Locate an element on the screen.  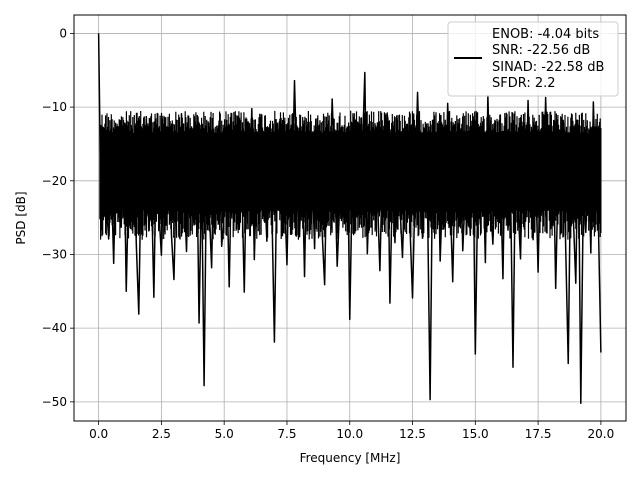
legend-entry-sinad: SINAD: -22.58 dB is located at coordinates (548, 67).